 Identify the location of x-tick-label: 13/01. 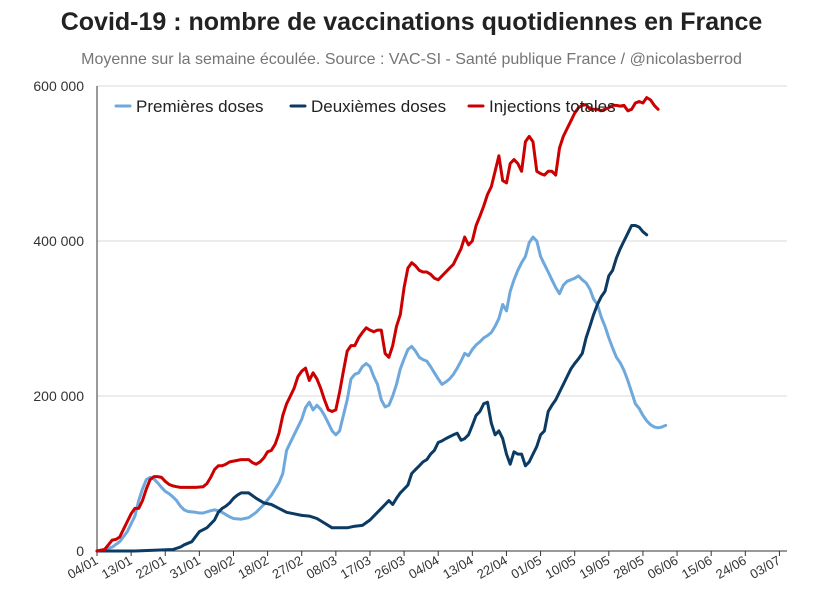
(117, 567).